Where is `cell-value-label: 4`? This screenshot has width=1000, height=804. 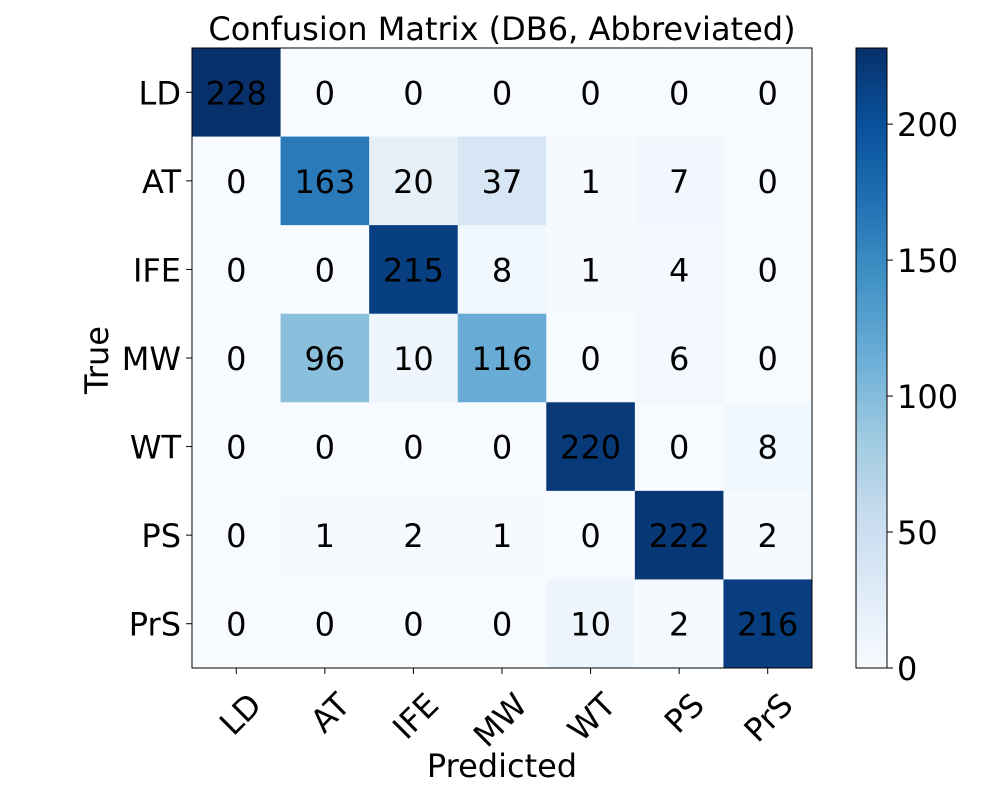 cell-value-label: 4 is located at coordinates (679, 270).